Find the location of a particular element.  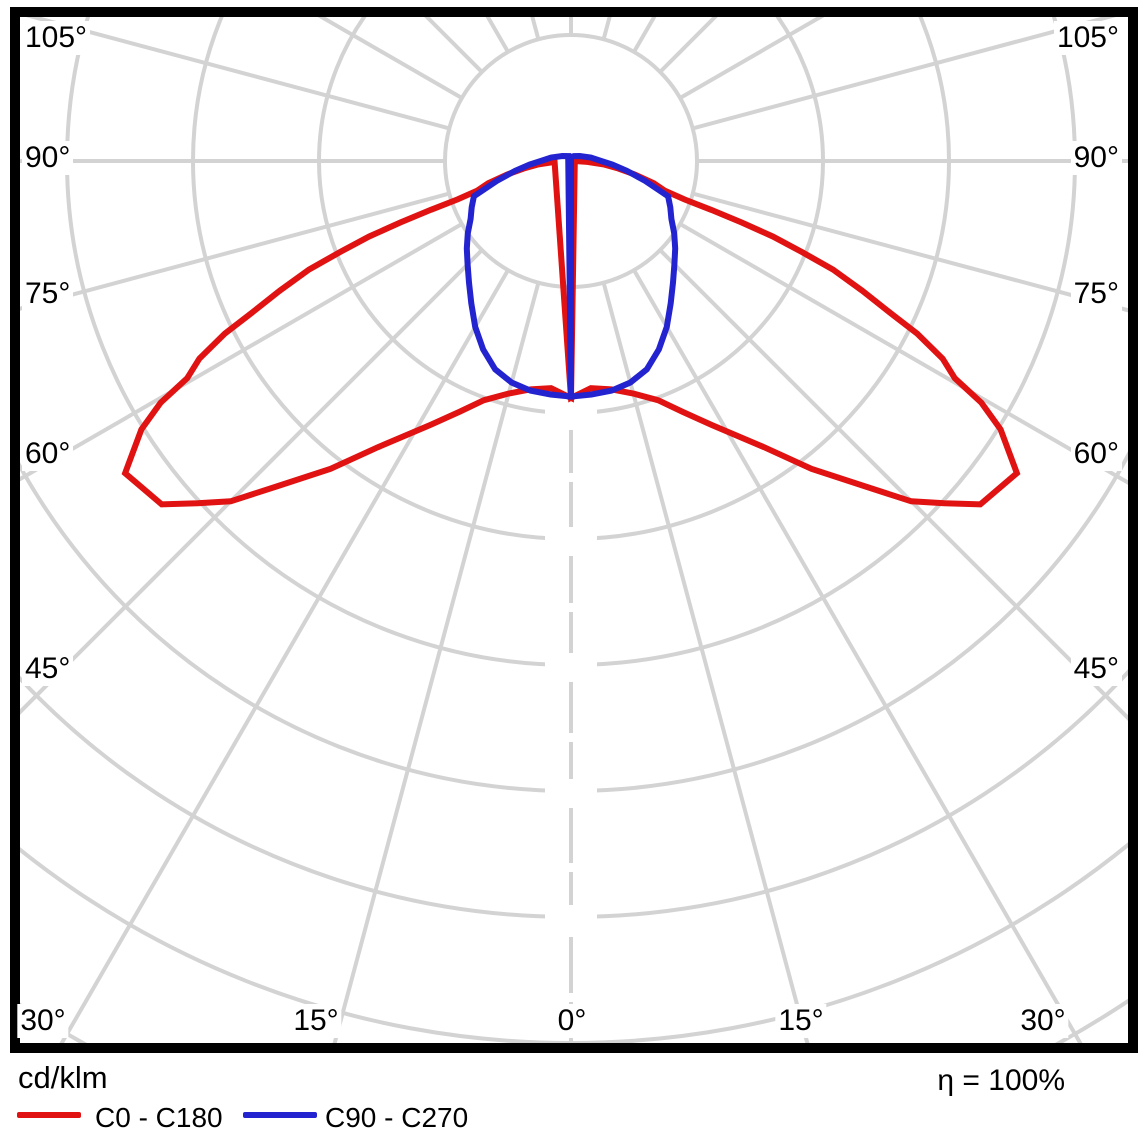

gamma-label-right-105: 105° is located at coordinates (1087, 38).